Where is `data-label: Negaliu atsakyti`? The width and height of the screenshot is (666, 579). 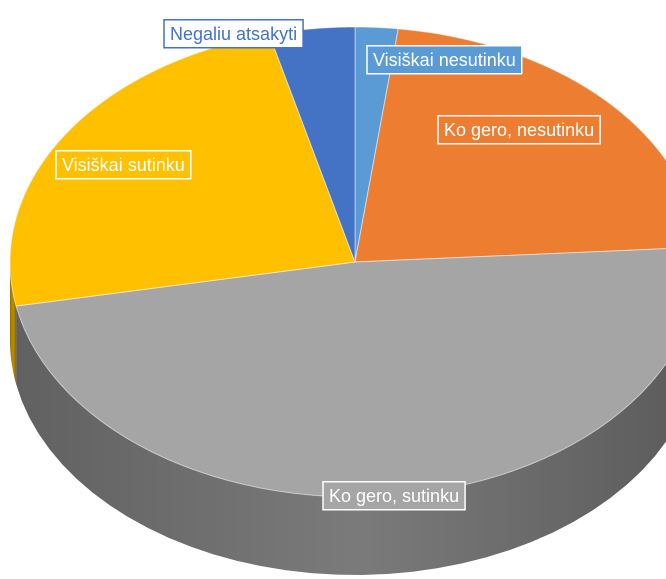
data-label: Negaliu atsakyti is located at coordinates (233, 34).